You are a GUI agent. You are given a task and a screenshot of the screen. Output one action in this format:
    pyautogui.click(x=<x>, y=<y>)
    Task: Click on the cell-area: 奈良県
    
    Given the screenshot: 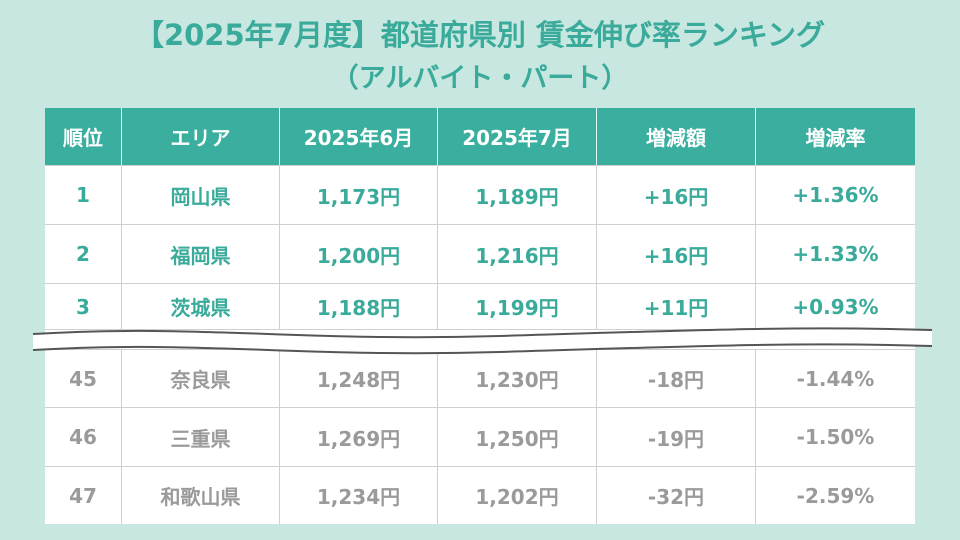 What is the action you would take?
    pyautogui.click(x=201, y=378)
    